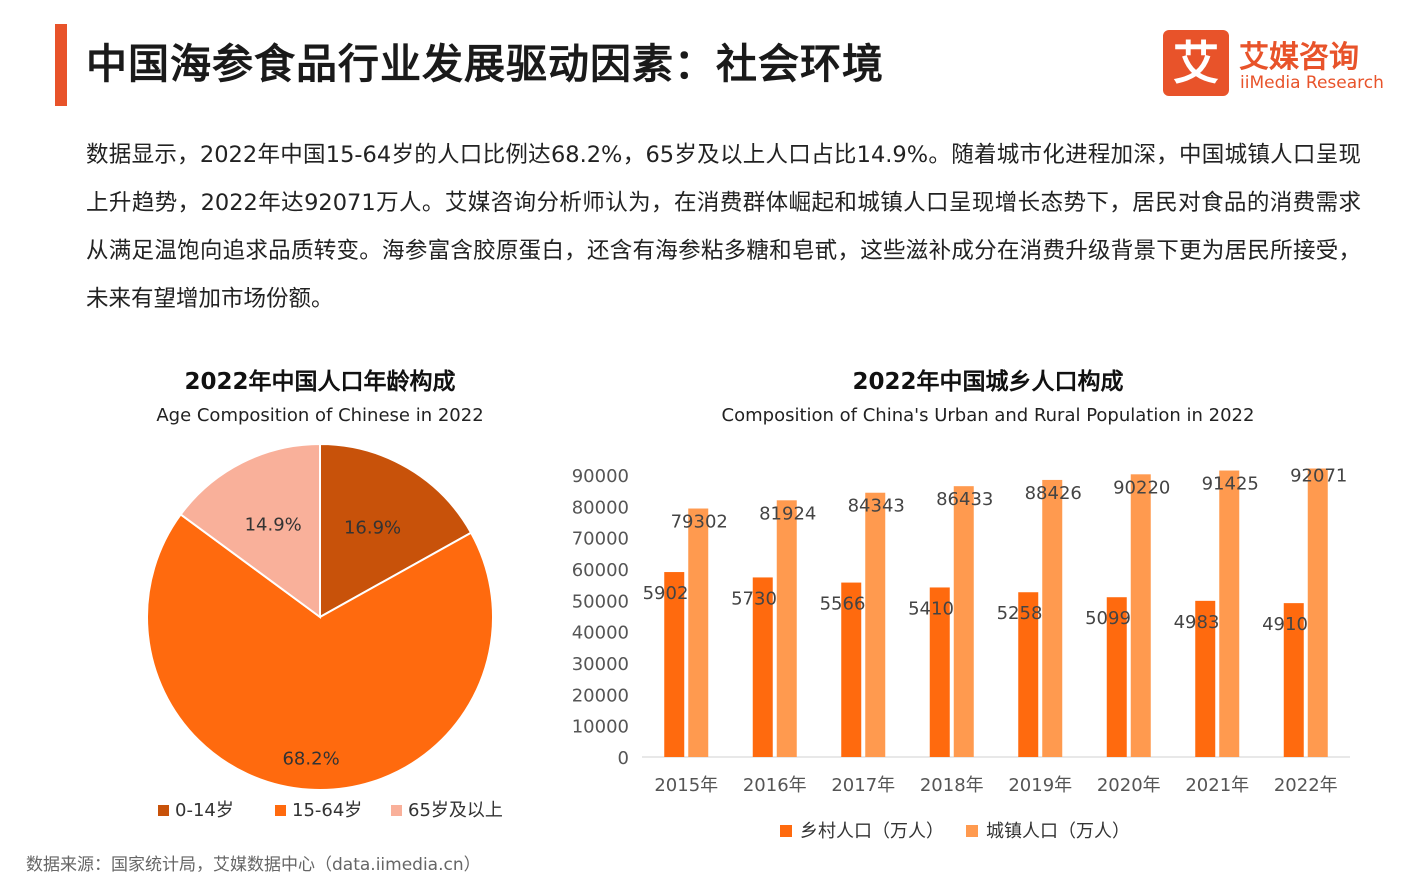 The image size is (1408, 875). Describe the element at coordinates (1202, 622) in the screenshot. I see `bar-data-label: 49835` at that location.